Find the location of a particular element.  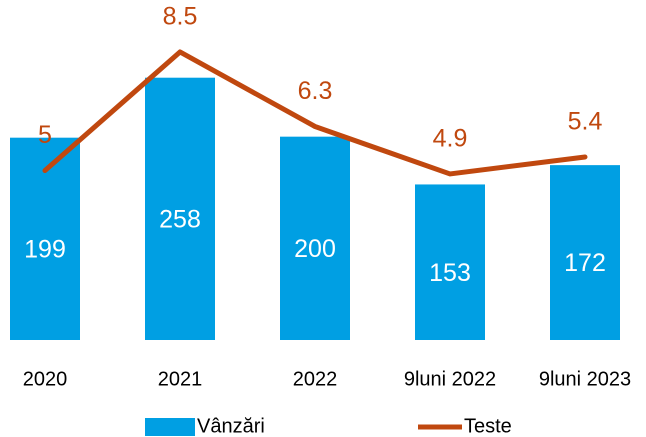

x-tick-label: 9luni 2022 is located at coordinates (450, 379).